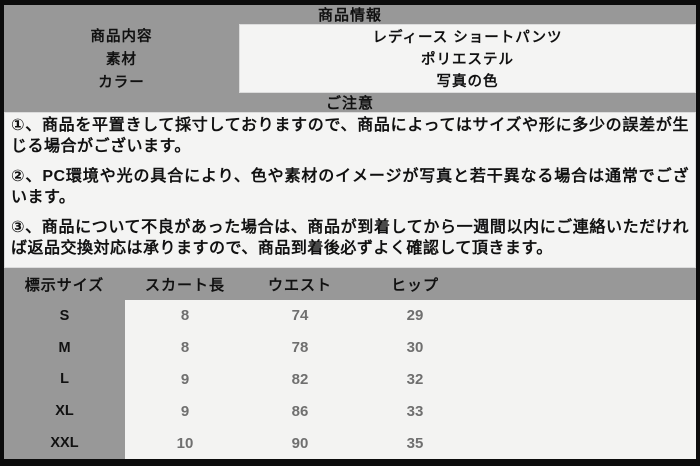  What do you see at coordinates (467, 37) in the screenshot?
I see `product-value-content: レディース ショートパンツ` at bounding box center [467, 37].